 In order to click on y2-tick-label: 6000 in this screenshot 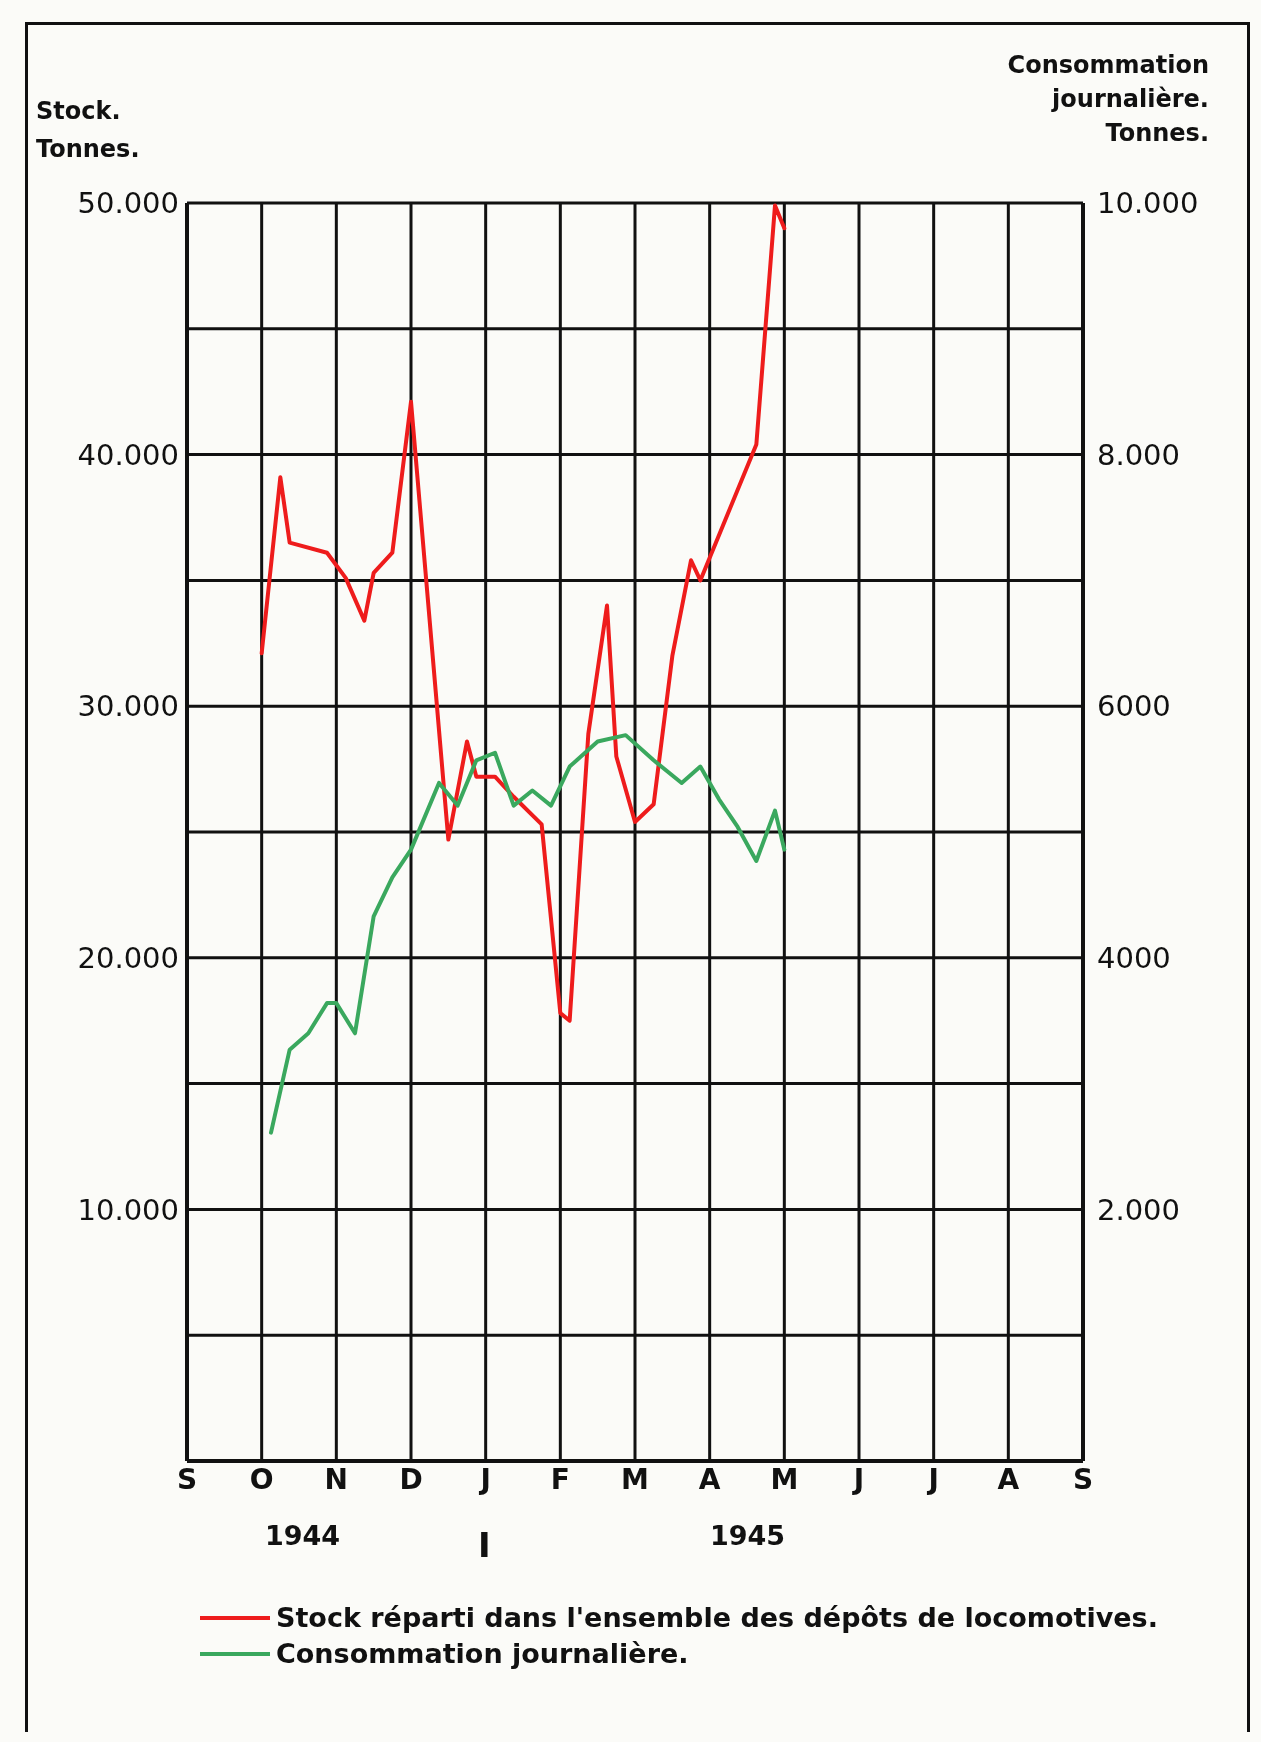, I will do `click(1134, 706)`.